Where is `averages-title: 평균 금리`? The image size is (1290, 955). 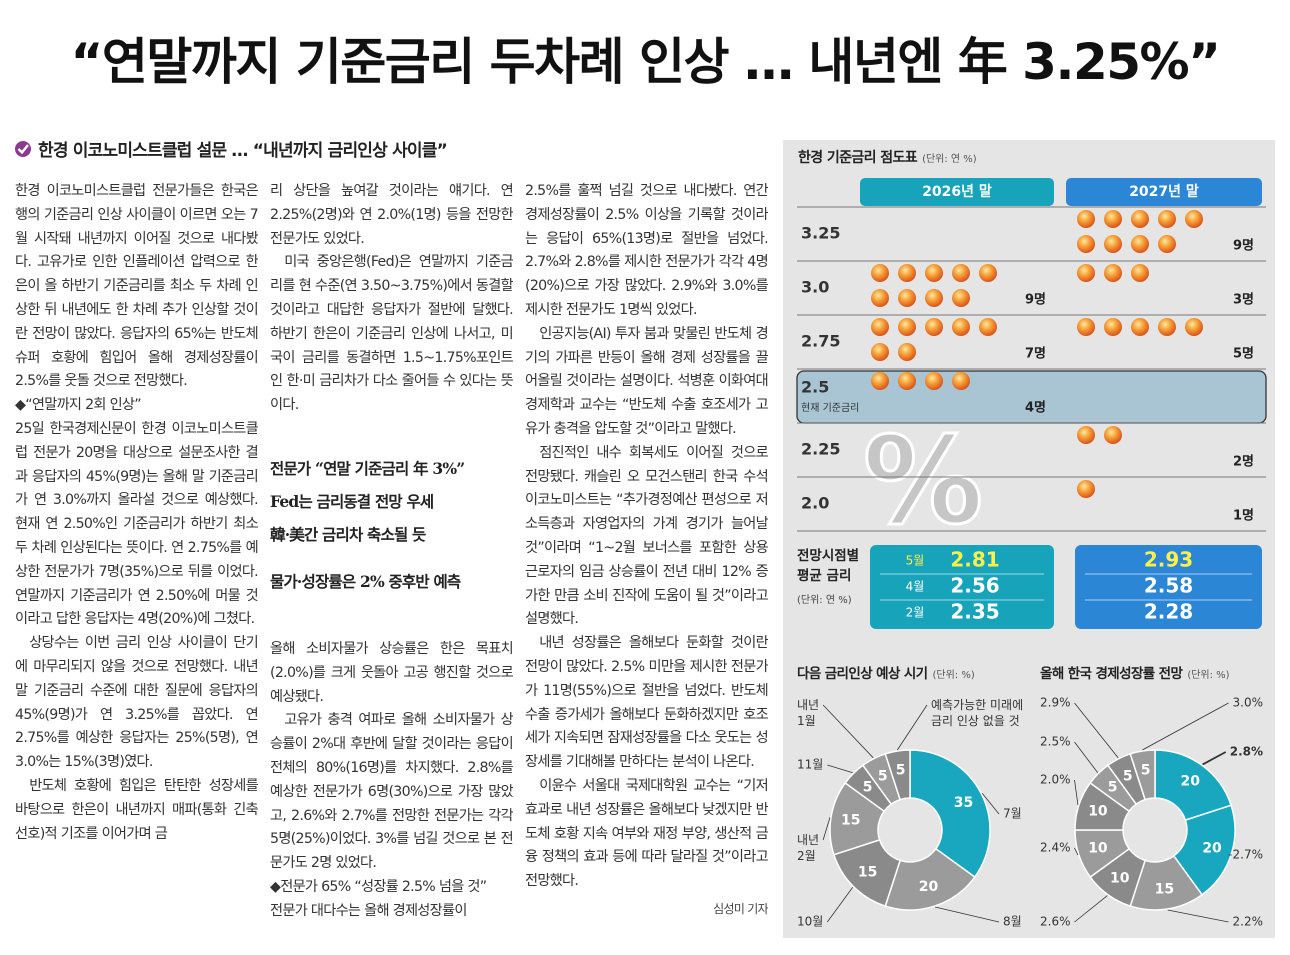 averages-title: 평균 금리 is located at coordinates (824, 575).